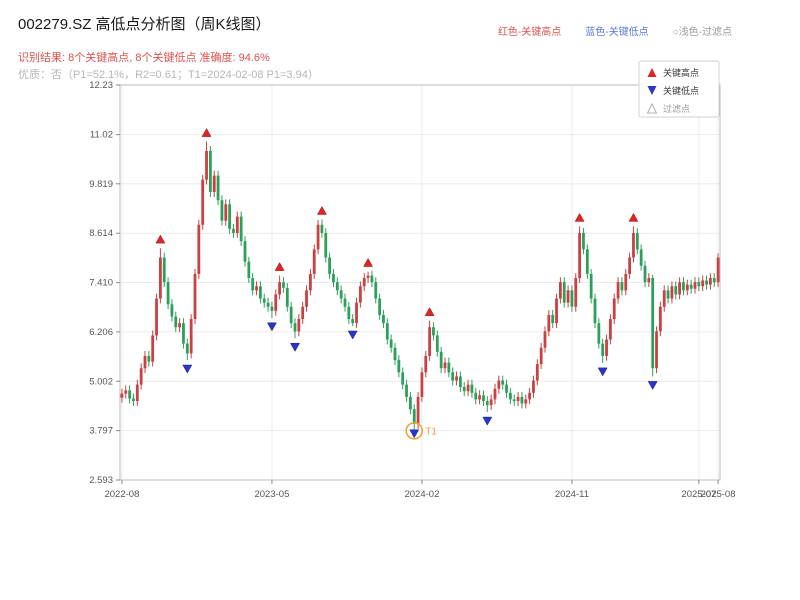 The width and height of the screenshot is (800, 600). What do you see at coordinates (676, 108) in the screenshot?
I see `svg-text: 过滤点` at bounding box center [676, 108].